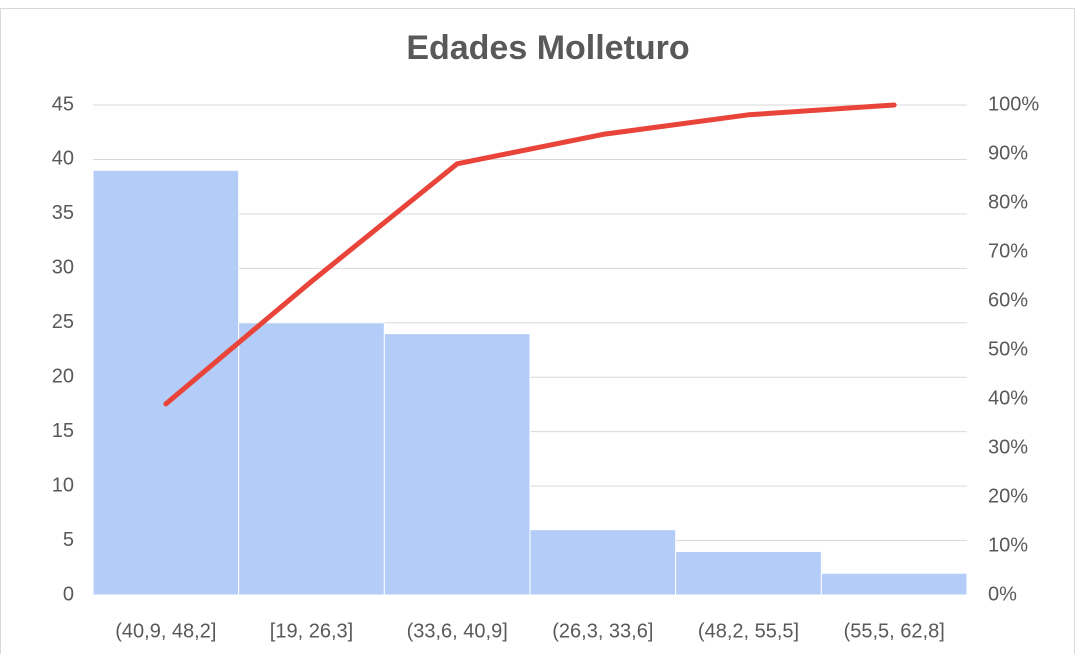 This screenshot has width=1084, height=654. Describe the element at coordinates (63, 322) in the screenshot. I see `y-tick-label: 25` at that location.